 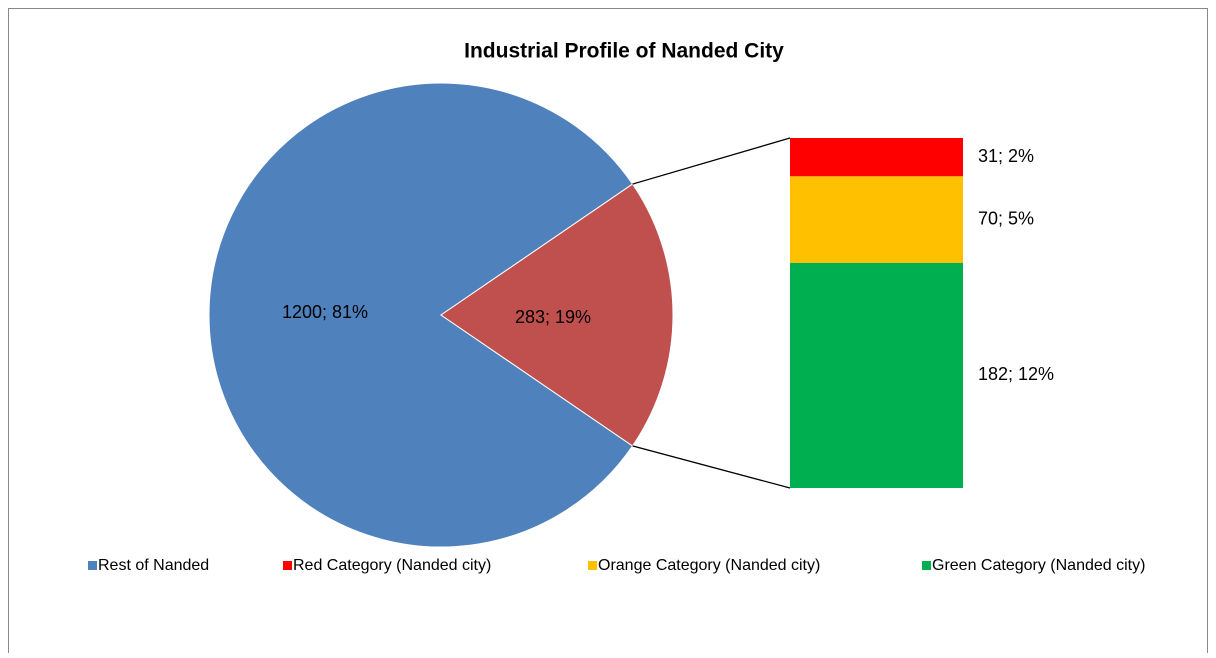 What do you see at coordinates (1016, 374) in the screenshot?
I see `data-label: 182; 12%` at bounding box center [1016, 374].